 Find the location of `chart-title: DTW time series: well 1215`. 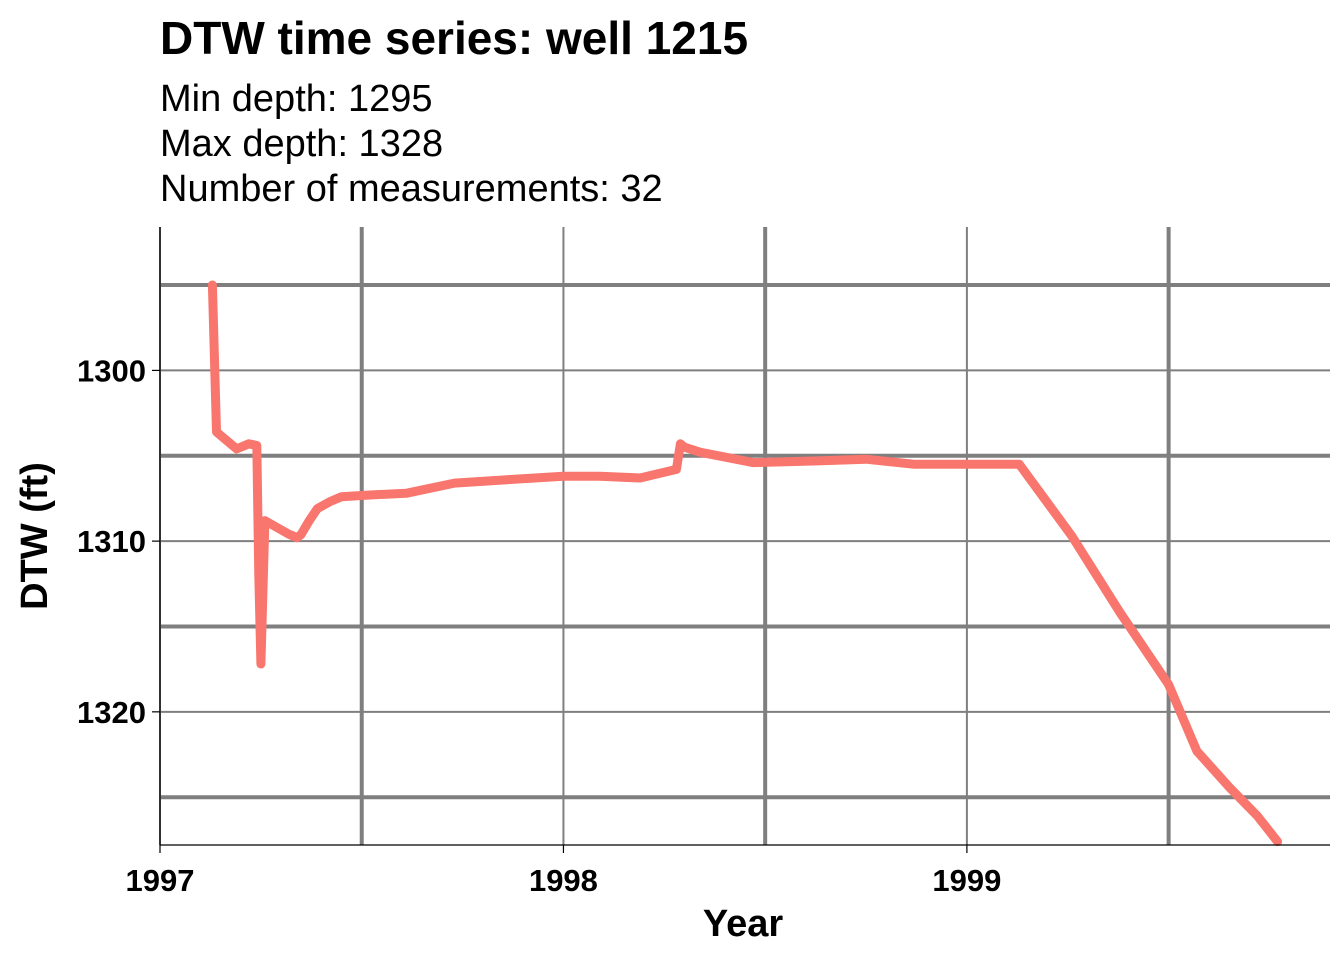

chart-title: DTW time series: well 1215 is located at coordinates (454, 38).